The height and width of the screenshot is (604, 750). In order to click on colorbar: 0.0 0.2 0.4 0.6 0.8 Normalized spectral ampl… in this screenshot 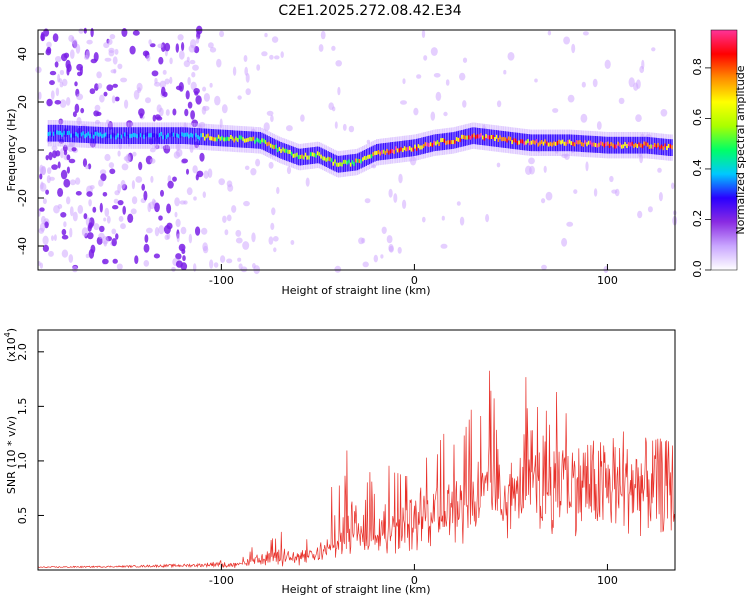, I will do `click(719, 153)`.